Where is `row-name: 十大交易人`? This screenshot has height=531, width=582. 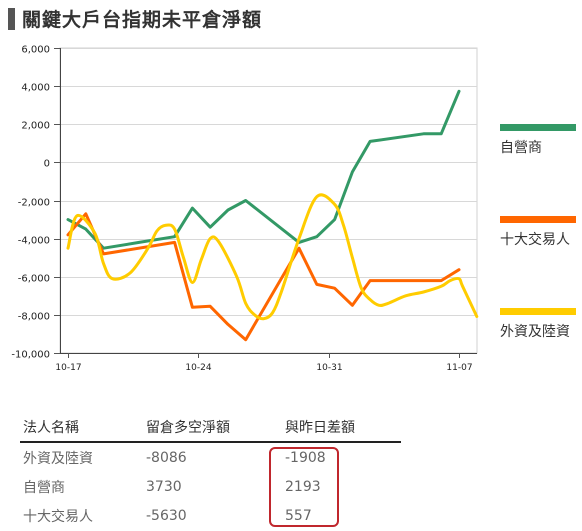
row-name: 十大交易人 is located at coordinates (58, 516).